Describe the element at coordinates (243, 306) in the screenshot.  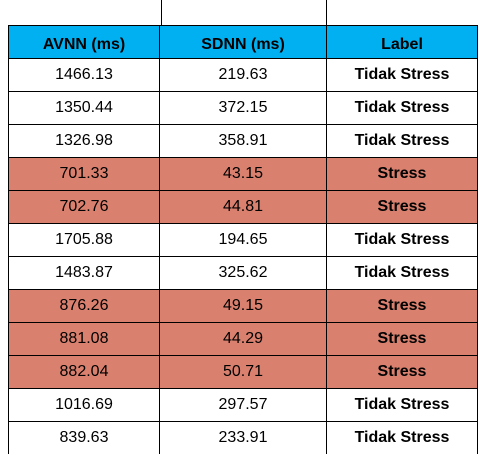
I see `cell-sdnn: 49.15` at that location.